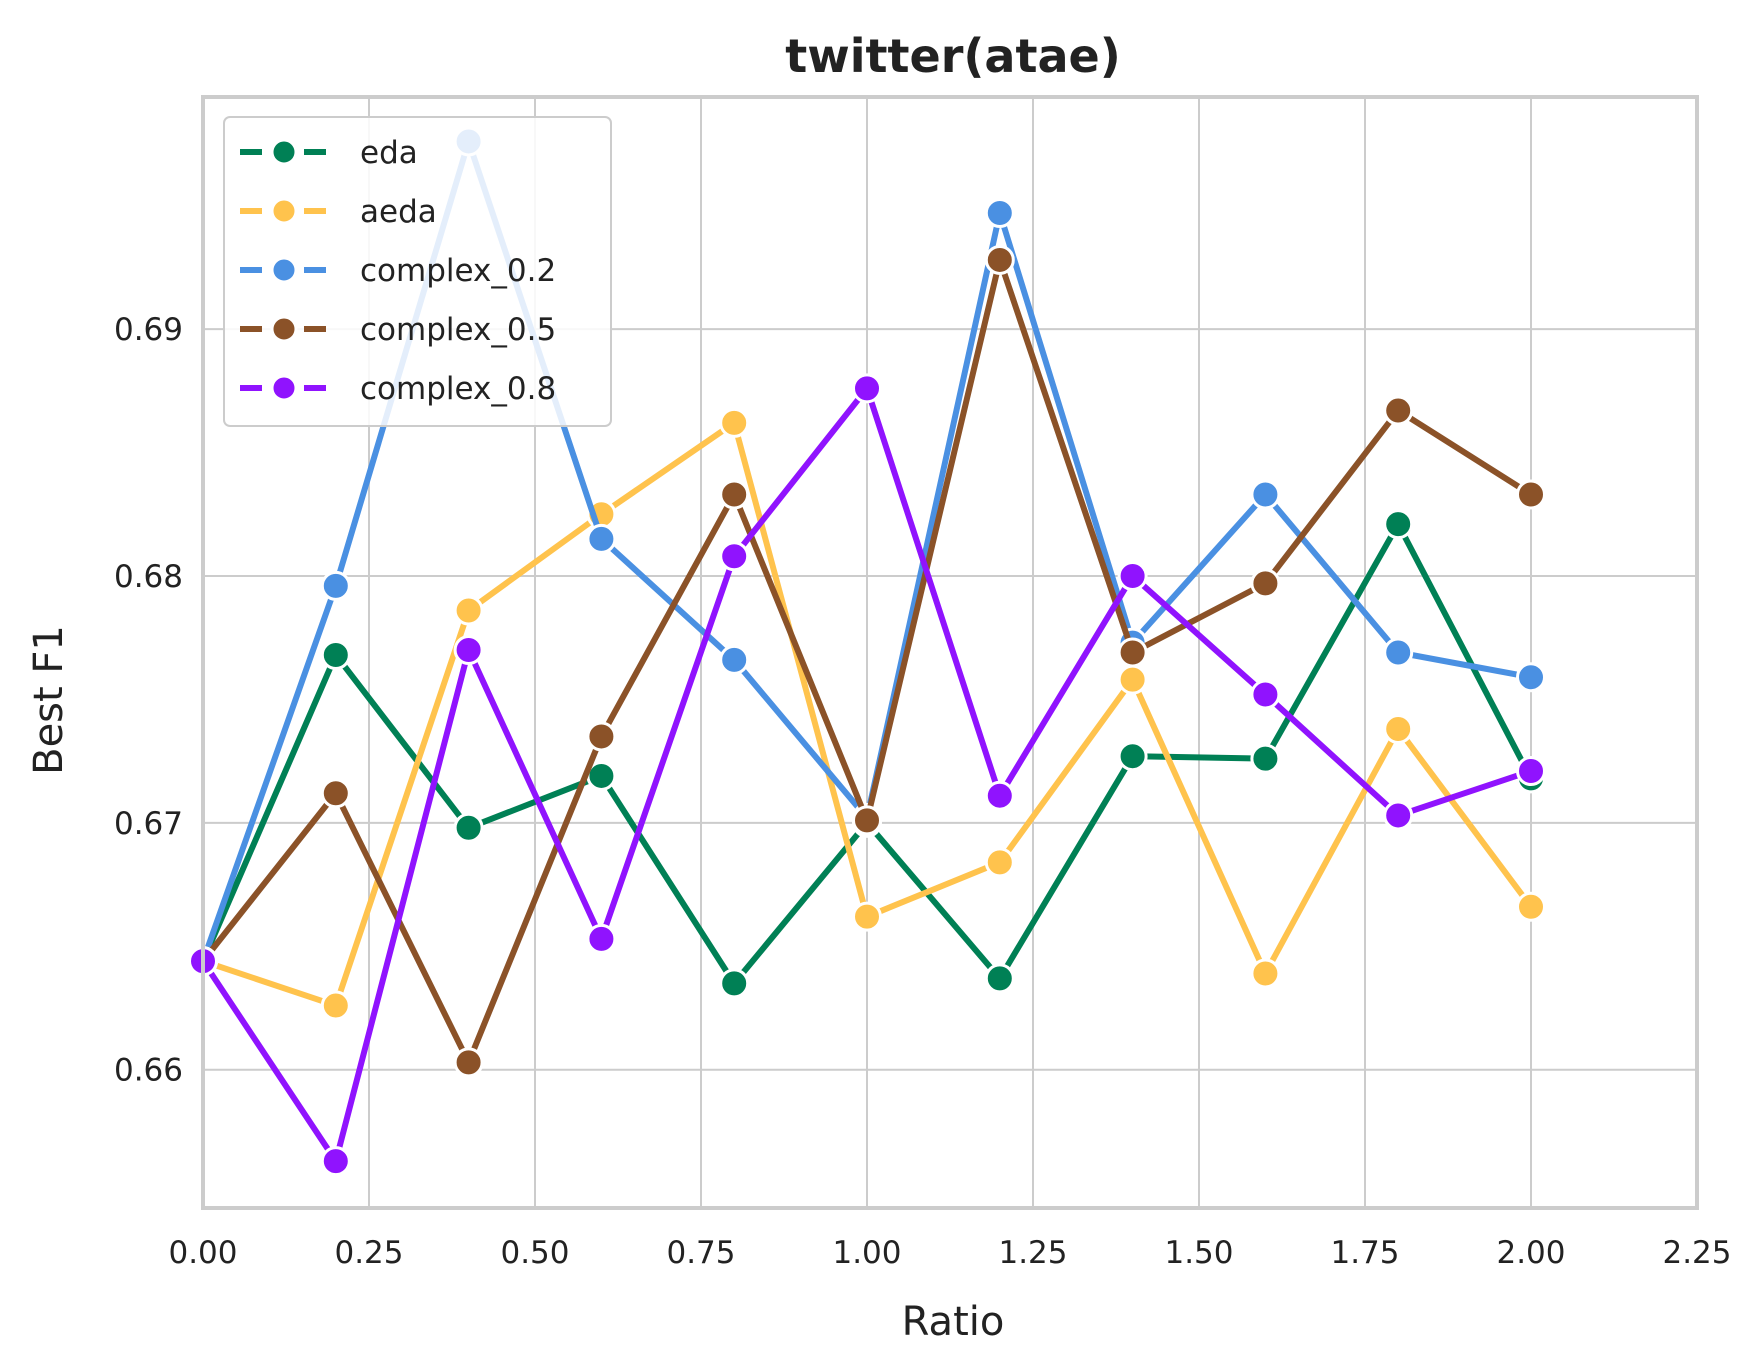 The width and height of the screenshot is (1761, 1366). What do you see at coordinates (338, 212) in the screenshot?
I see `legend-item: aeda` at bounding box center [338, 212].